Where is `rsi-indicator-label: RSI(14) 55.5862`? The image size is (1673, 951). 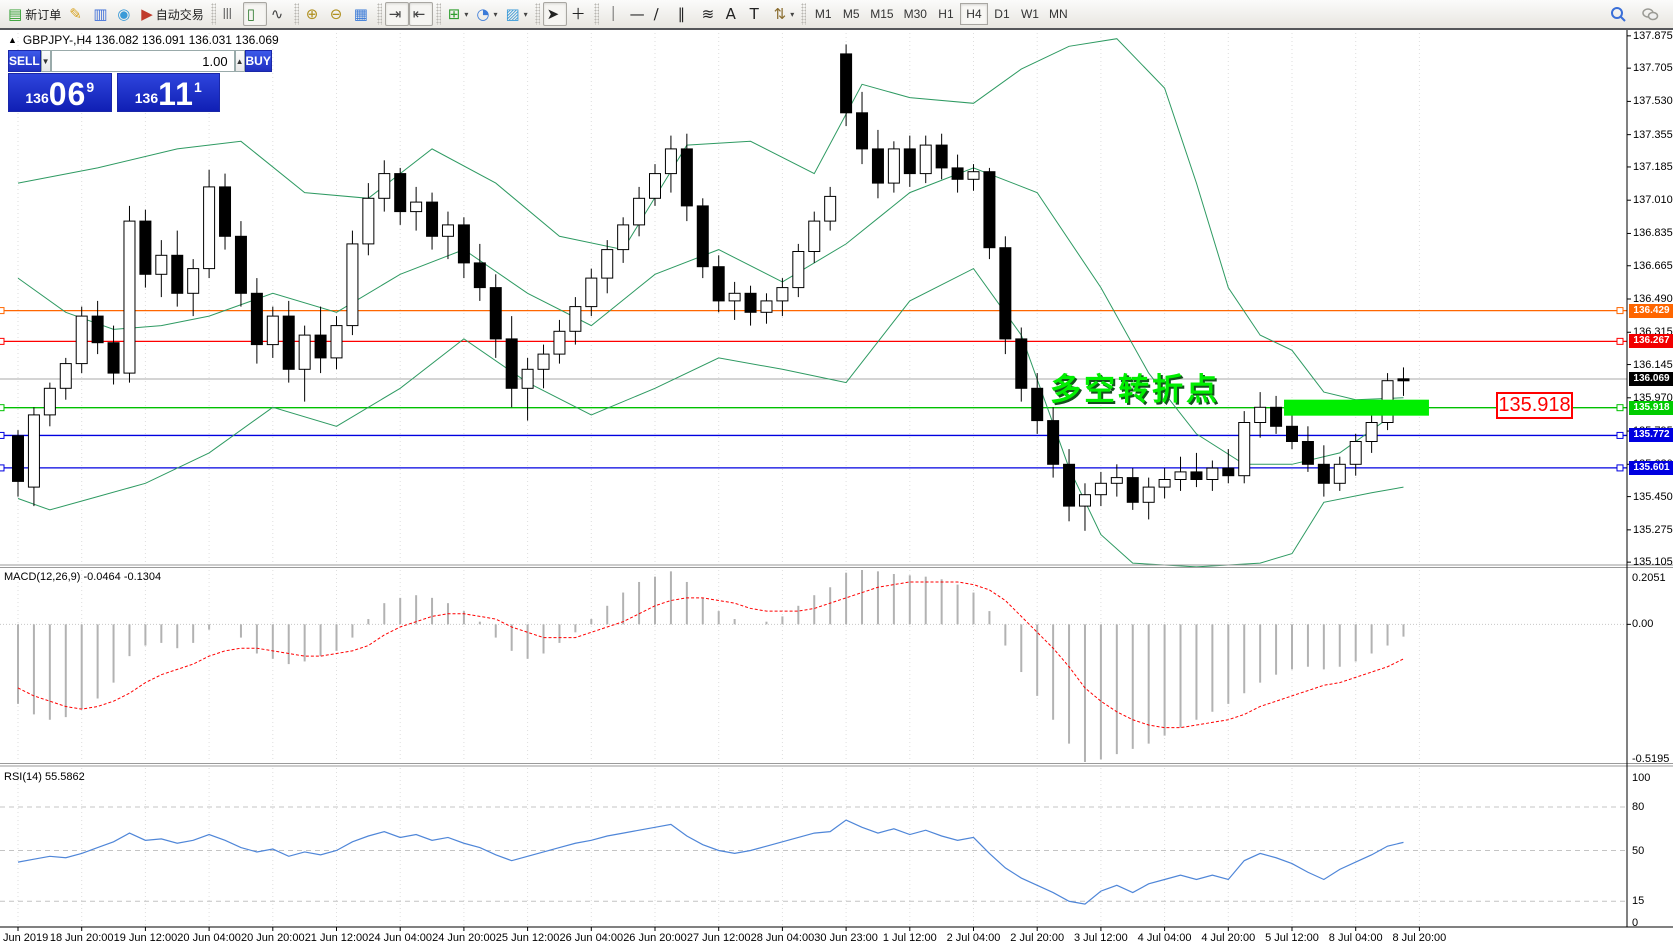 rsi-indicator-label: RSI(14) 55.5862 is located at coordinates (44, 777).